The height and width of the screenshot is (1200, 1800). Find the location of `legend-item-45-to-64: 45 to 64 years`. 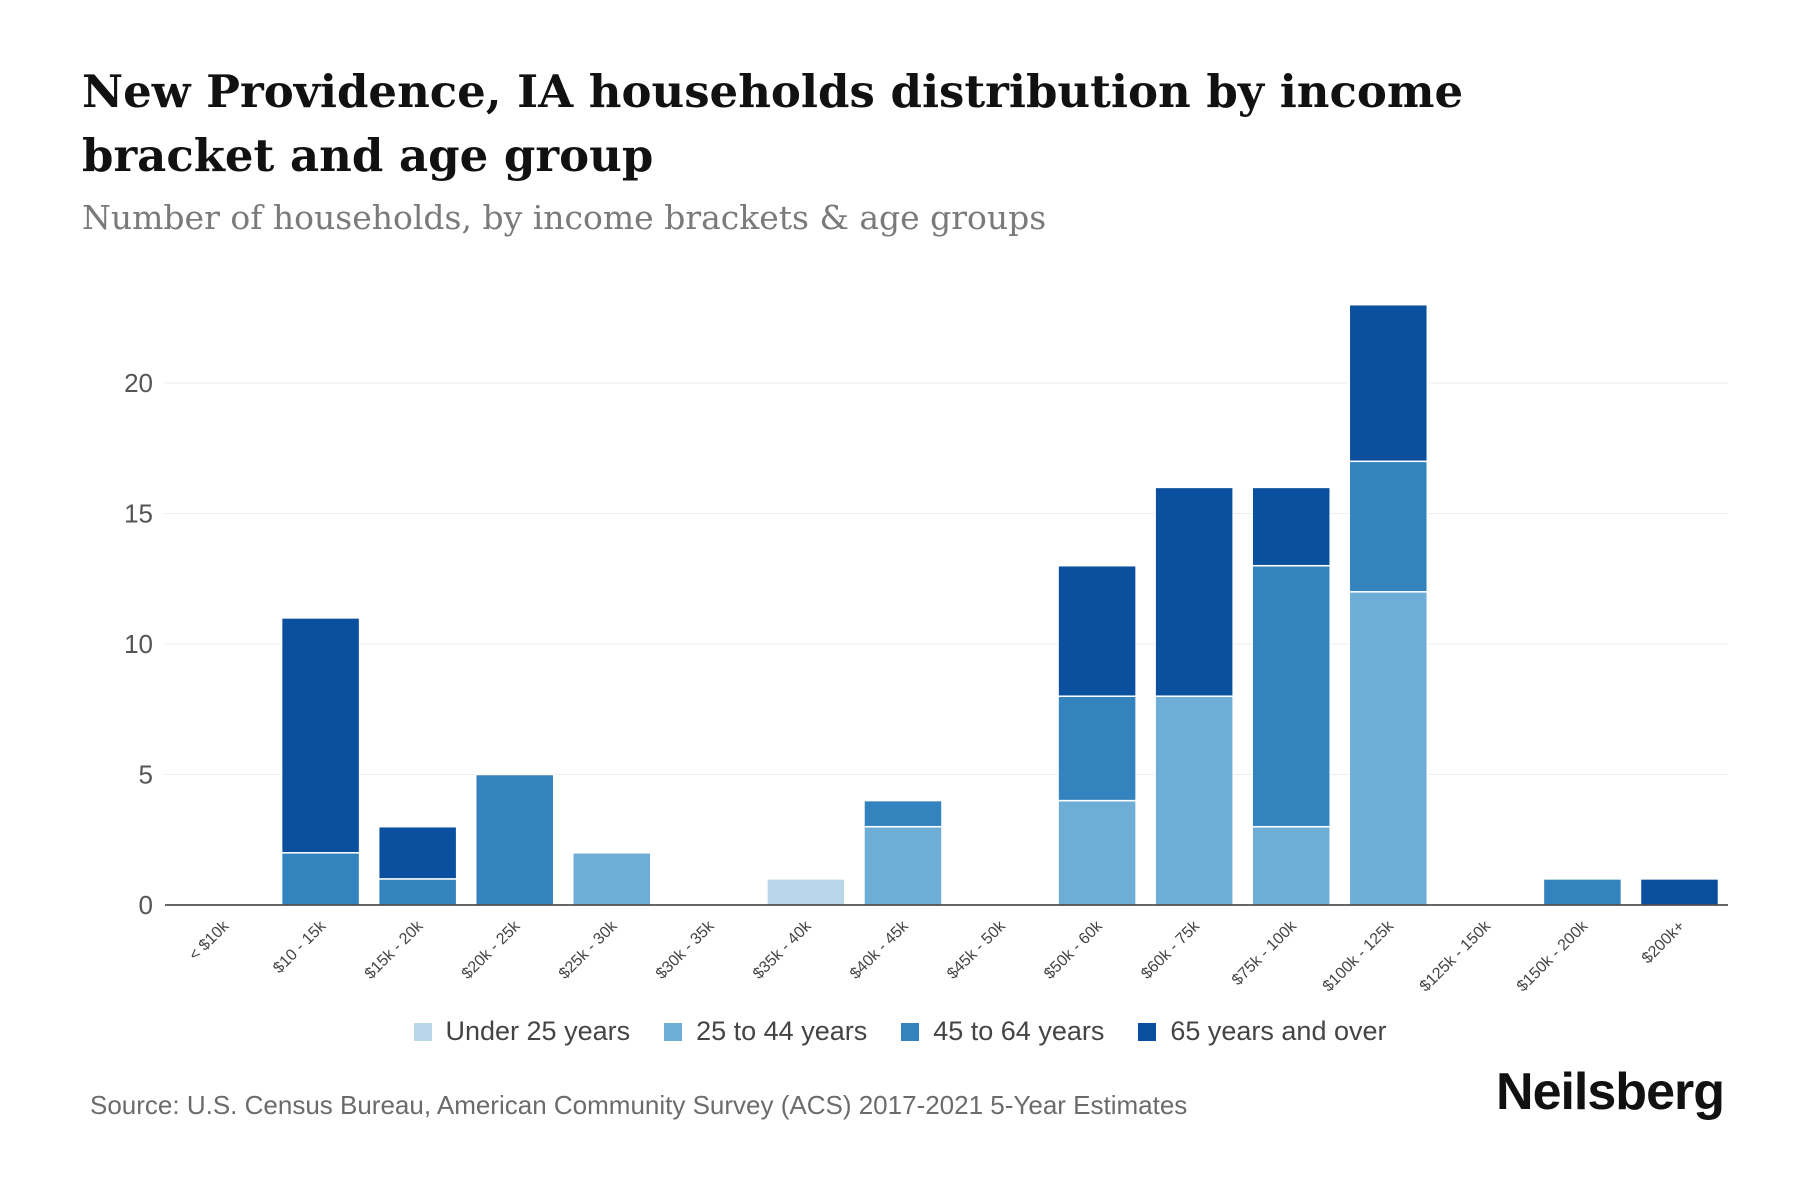

legend-item-45-to-64: 45 to 64 years is located at coordinates (1002, 1031).